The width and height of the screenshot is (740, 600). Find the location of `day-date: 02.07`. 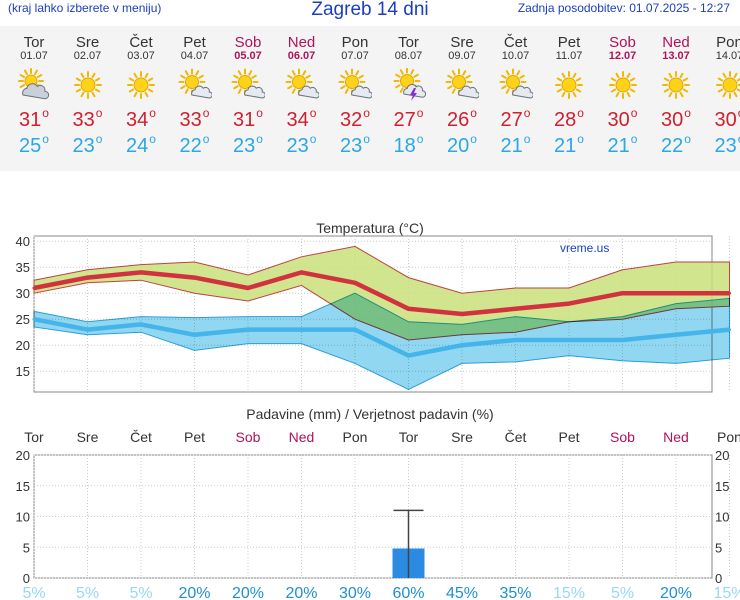

day-date: 02.07 is located at coordinates (87, 56).